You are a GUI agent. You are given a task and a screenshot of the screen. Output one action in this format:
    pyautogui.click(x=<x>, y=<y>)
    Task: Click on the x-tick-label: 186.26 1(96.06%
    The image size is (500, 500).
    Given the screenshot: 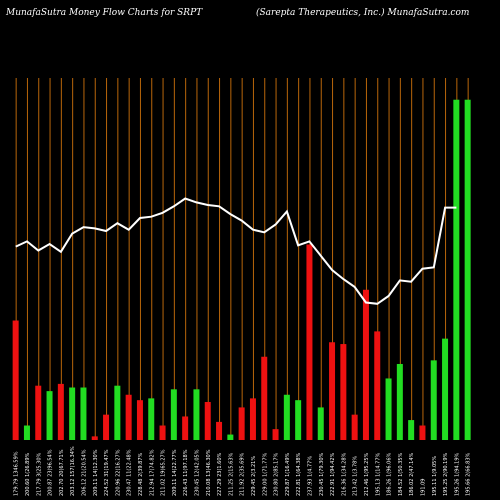 What is the action you would take?
    pyautogui.click(x=390, y=474)
    